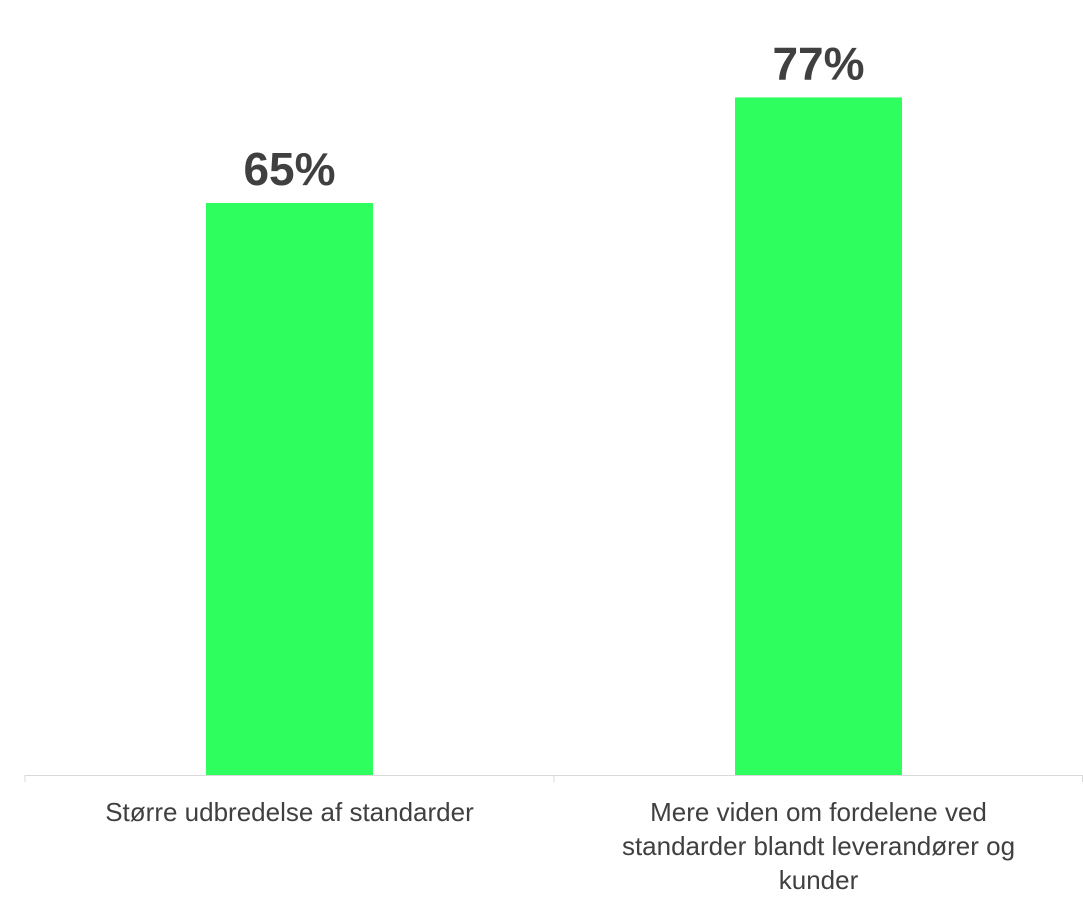  What do you see at coordinates (818, 63) in the screenshot?
I see `data-label-1: 77%` at bounding box center [818, 63].